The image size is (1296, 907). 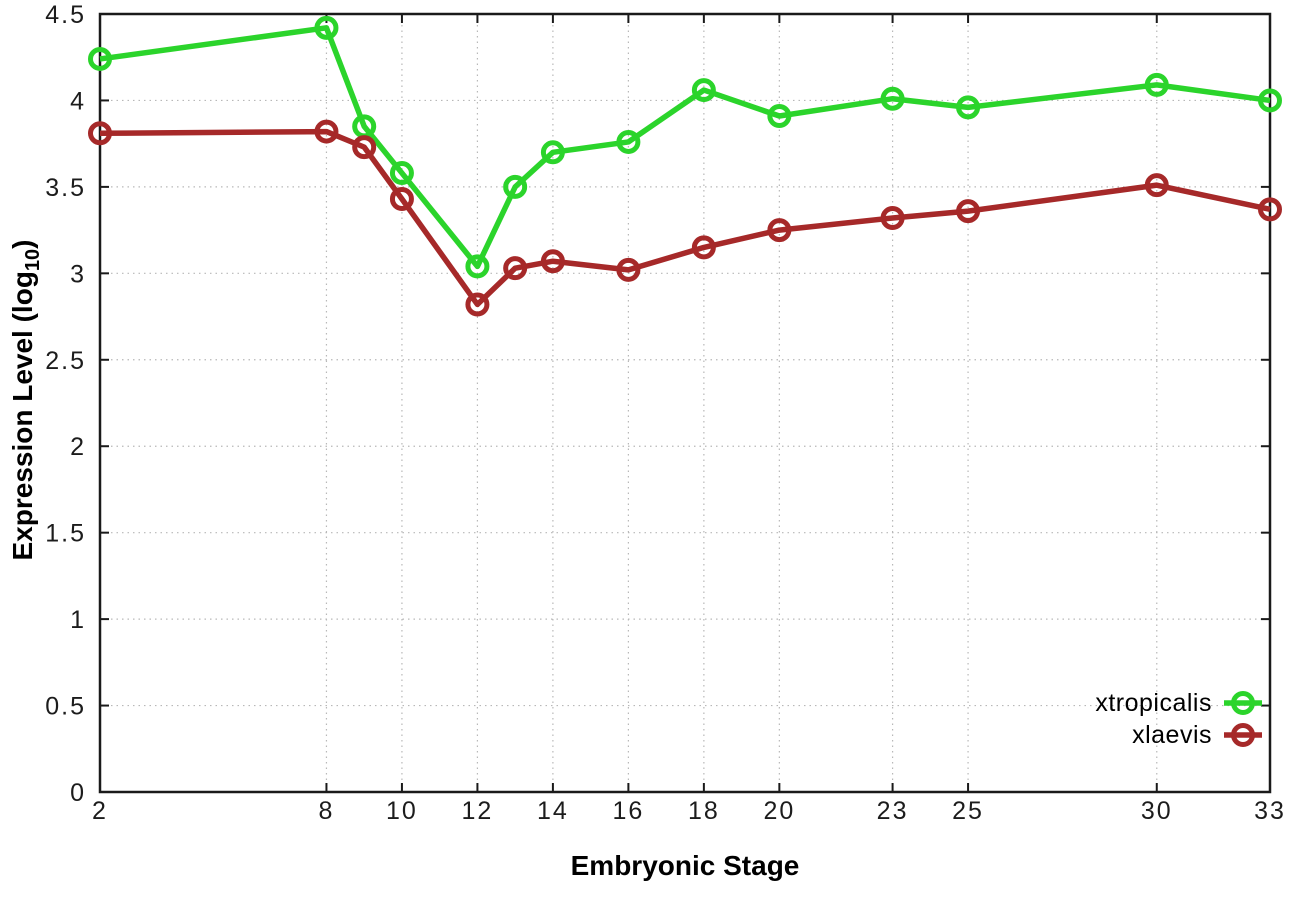 I want to click on legend-item-xlaevis: xlaevis, so click(x=1197, y=735).